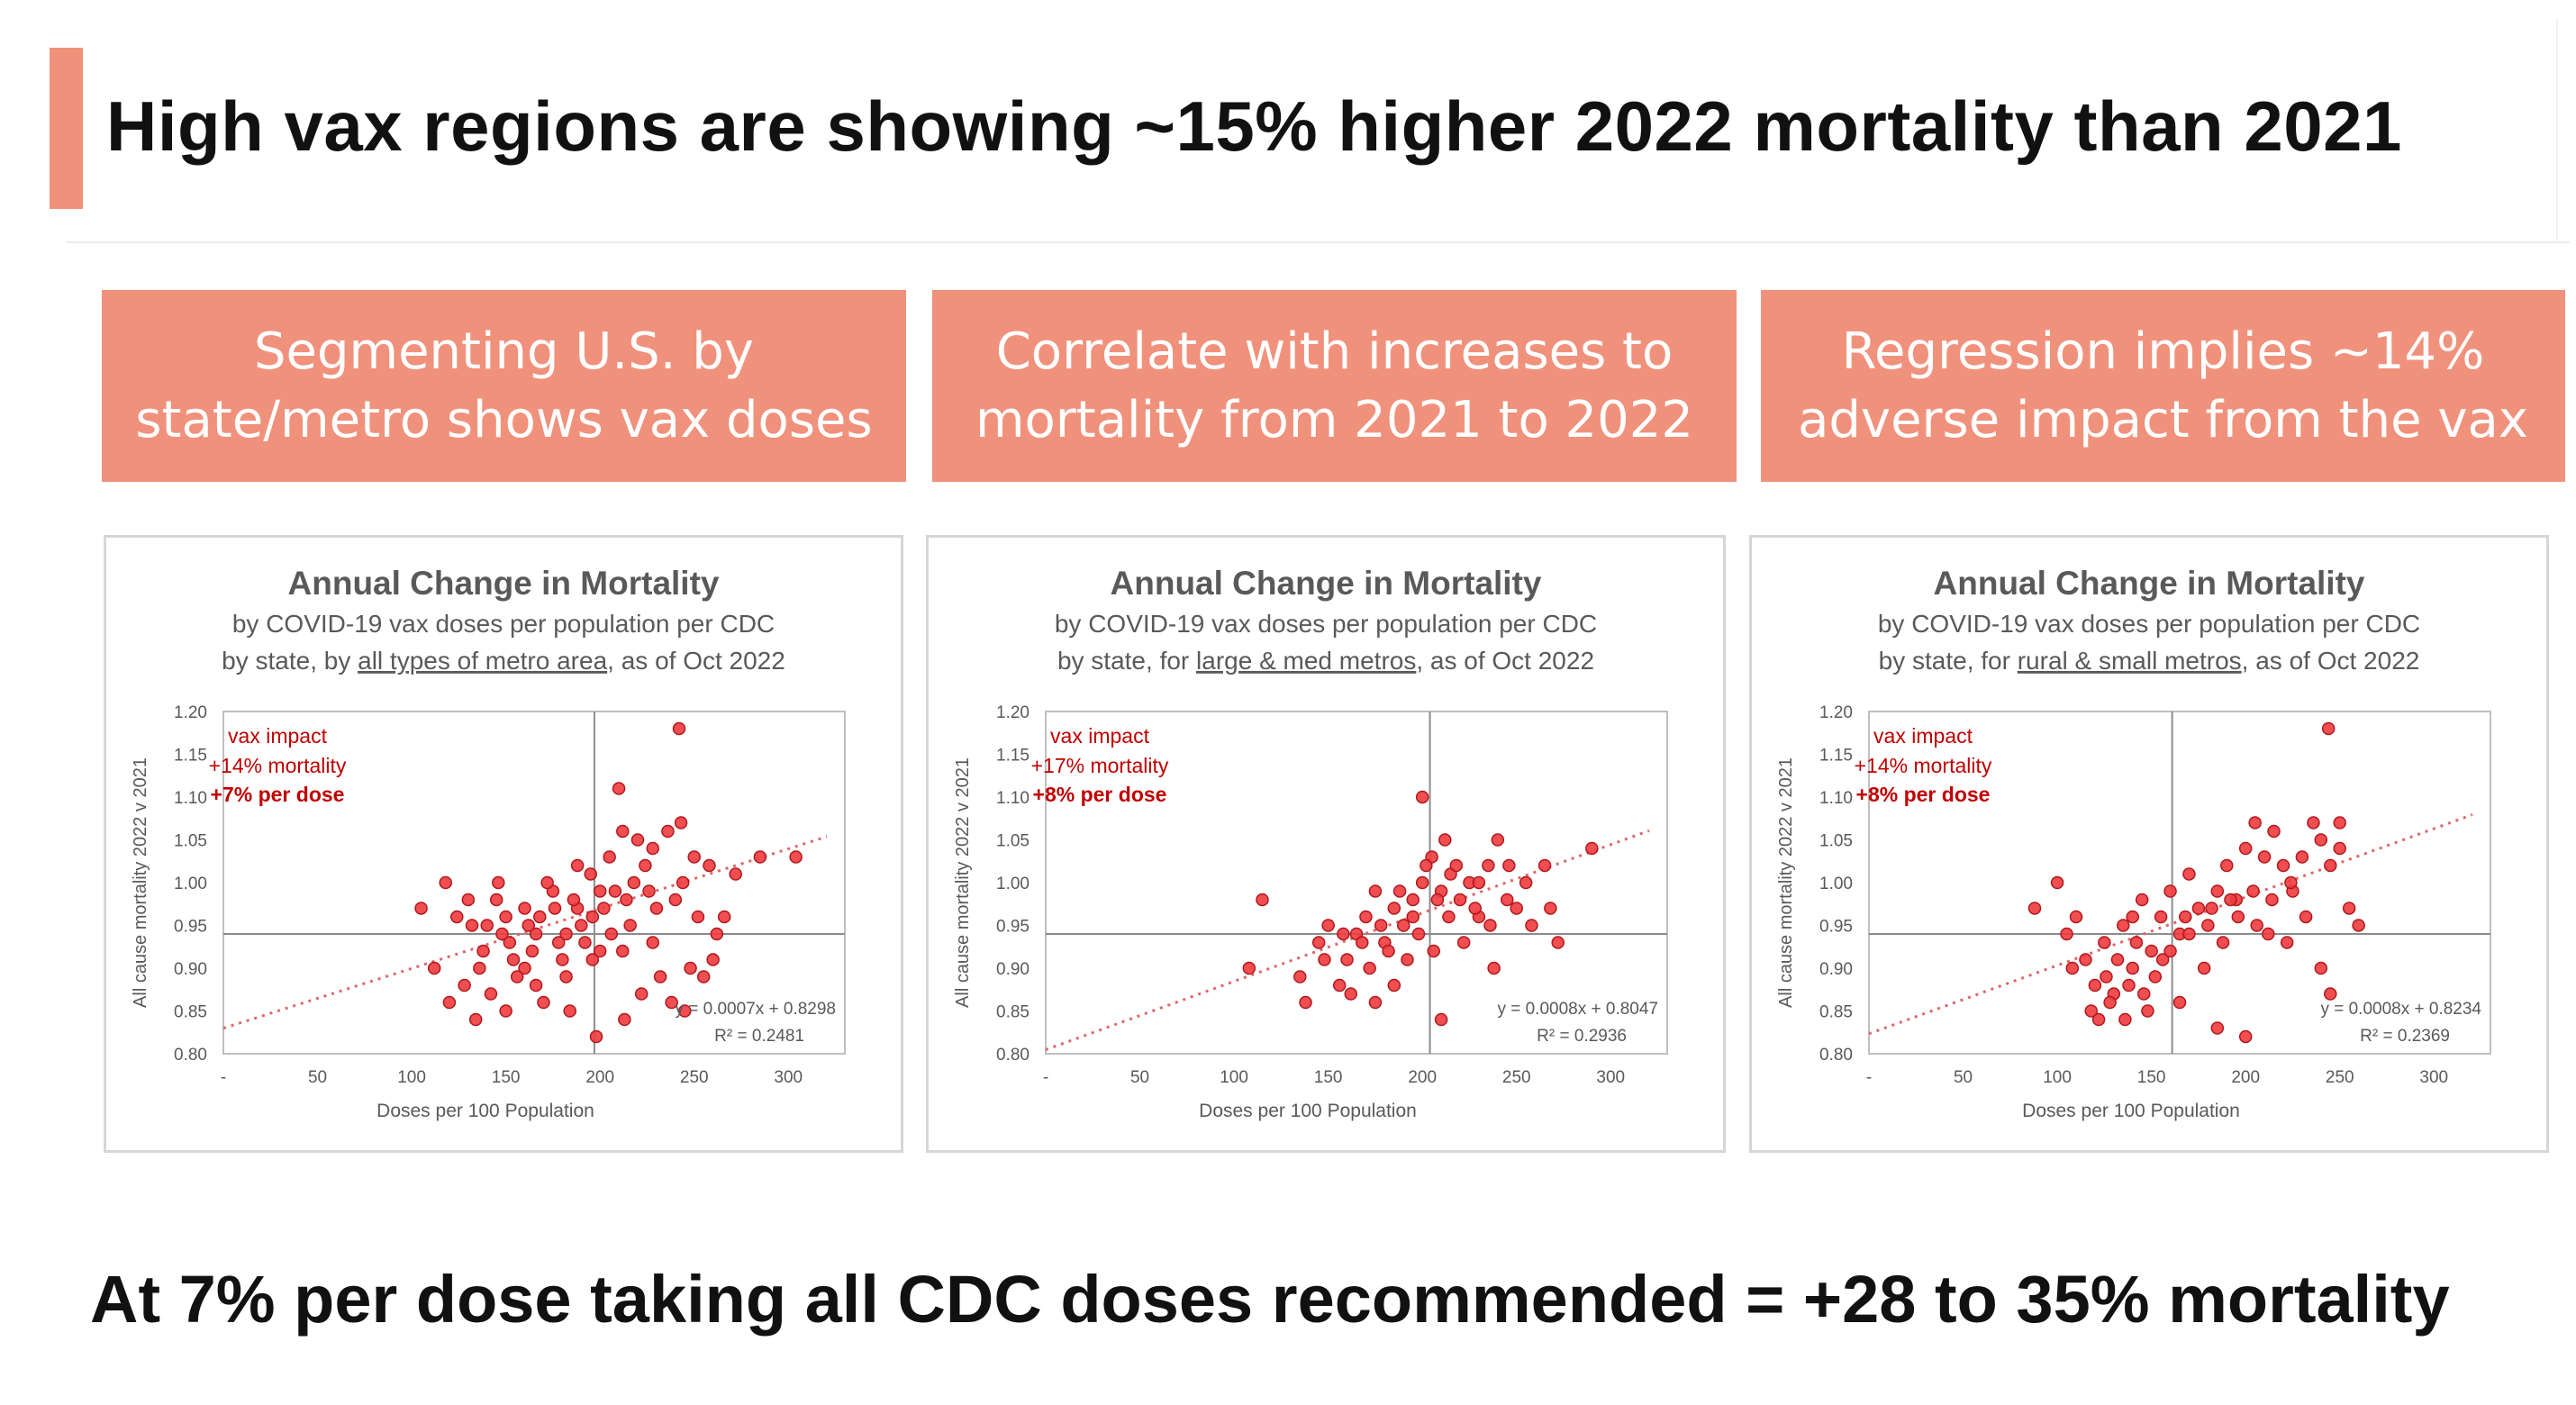 This screenshot has width=2576, height=1405. Describe the element at coordinates (223, 1077) in the screenshot. I see `x-tick-label: -` at that location.